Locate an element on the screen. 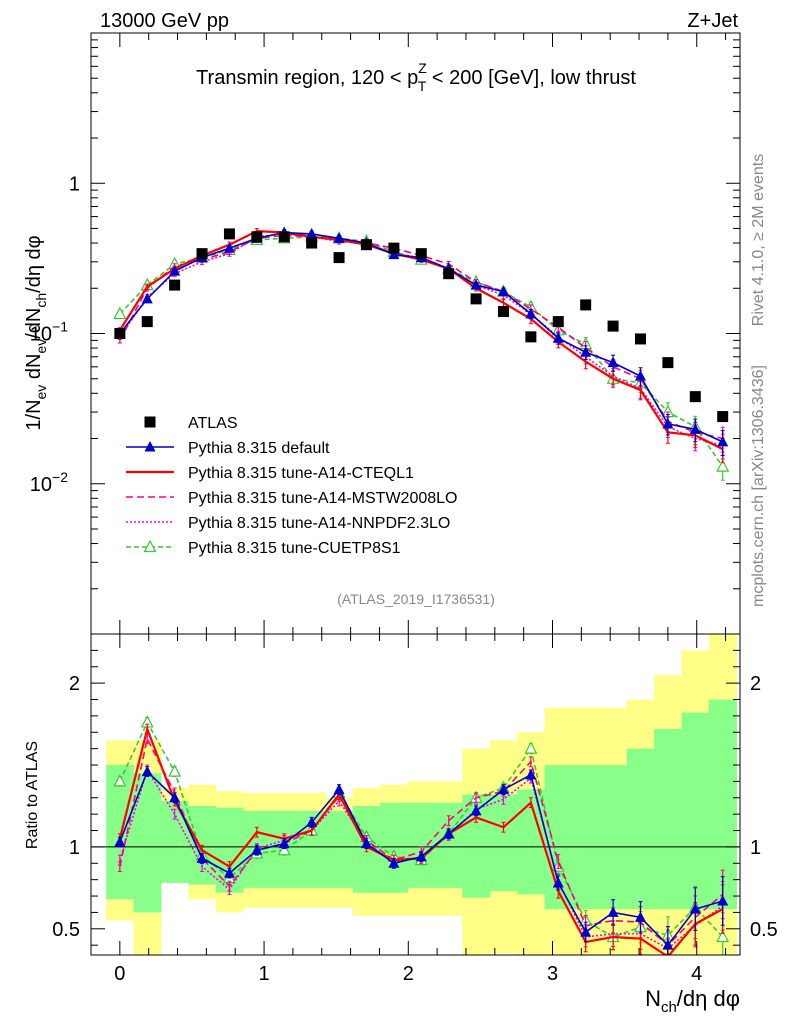  x-tick-label: 1 is located at coordinates (264, 974).